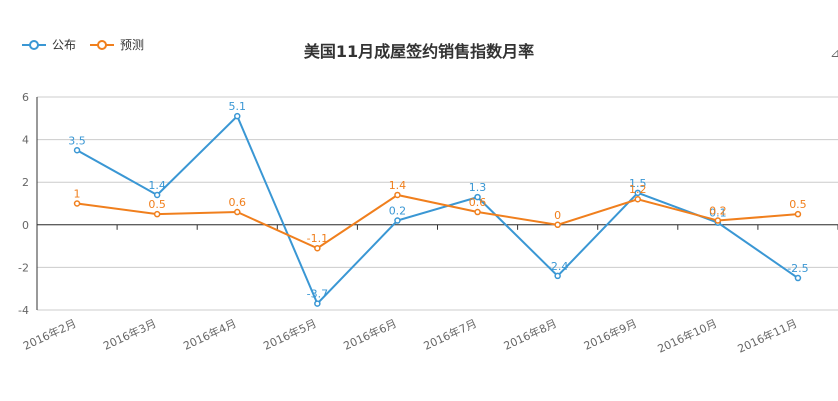 The height and width of the screenshot is (401, 838). I want to click on x-tick-label: 2016年8月, so click(530, 334).